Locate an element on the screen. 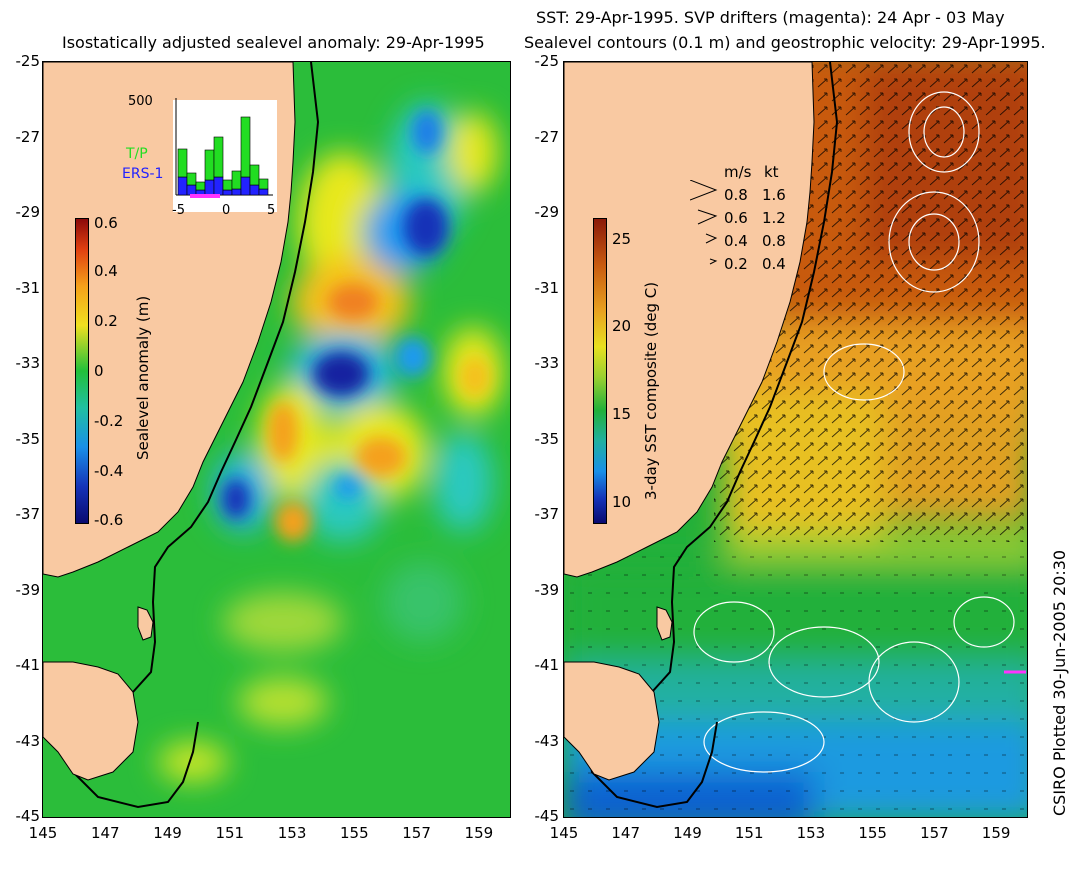 The image size is (1080, 870). right-lon-tick: 155 is located at coordinates (872, 833).